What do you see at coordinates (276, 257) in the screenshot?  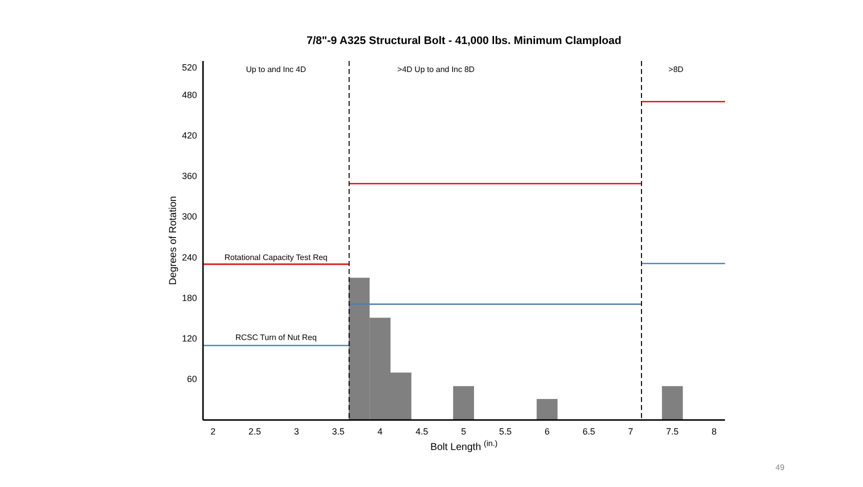 I see `annotation: Rotational Capacity Test Req` at bounding box center [276, 257].